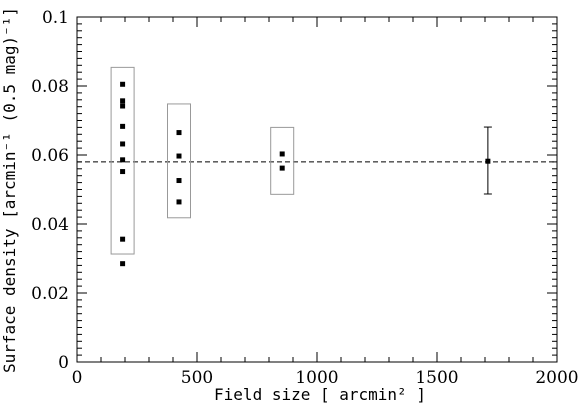 Image resolution: width=581 pixels, height=406 pixels. What do you see at coordinates (50, 156) in the screenshot?
I see `y-tick-label: 0.06` at bounding box center [50, 156].